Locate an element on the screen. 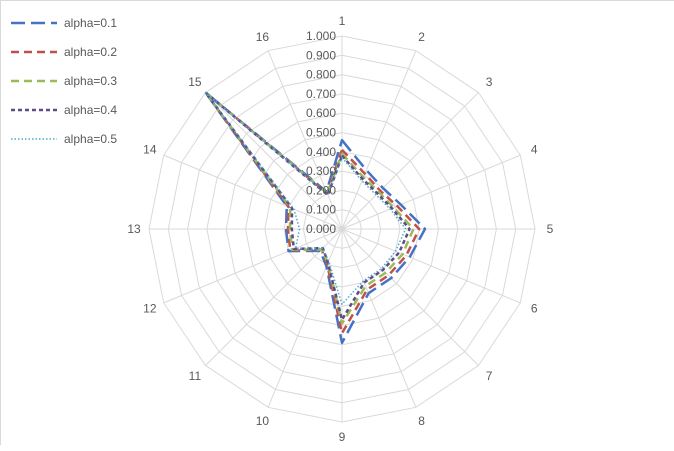  category-label: 7 is located at coordinates (489, 376).